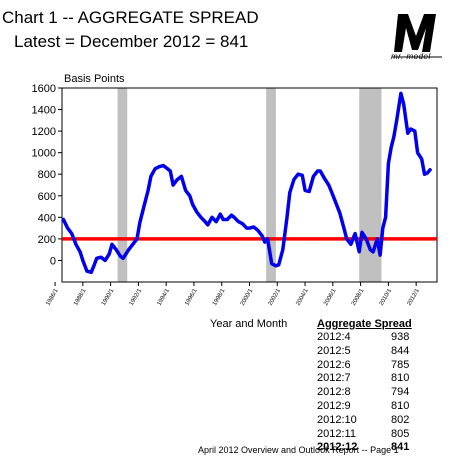 The image size is (450, 460). What do you see at coordinates (302, 296) in the screenshot?
I see `x-tick-label: 2004/1` at bounding box center [302, 296].